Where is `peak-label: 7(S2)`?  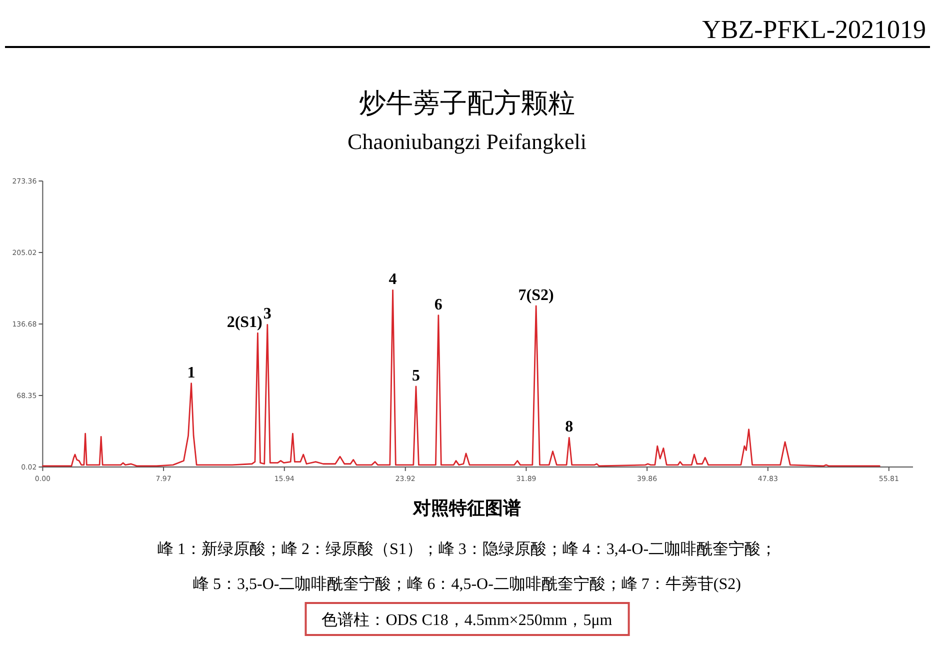 peak-label: 7(S2) is located at coordinates (536, 295).